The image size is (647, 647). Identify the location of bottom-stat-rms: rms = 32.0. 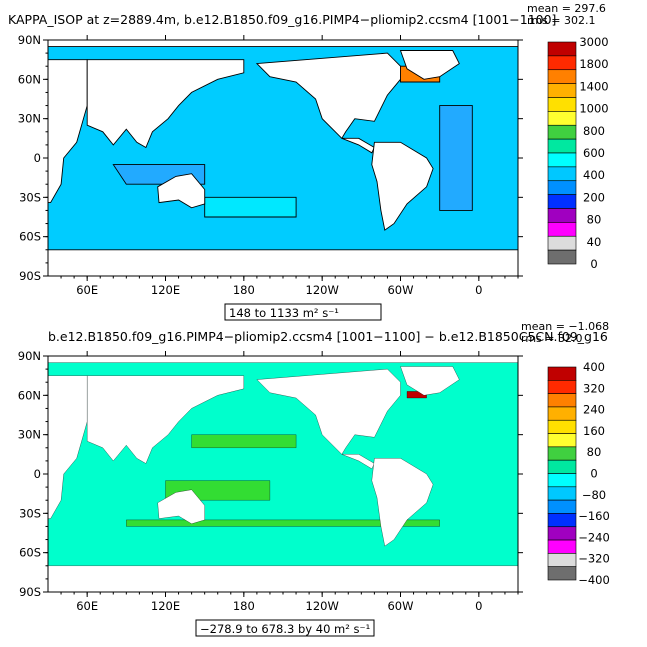
(551, 338).